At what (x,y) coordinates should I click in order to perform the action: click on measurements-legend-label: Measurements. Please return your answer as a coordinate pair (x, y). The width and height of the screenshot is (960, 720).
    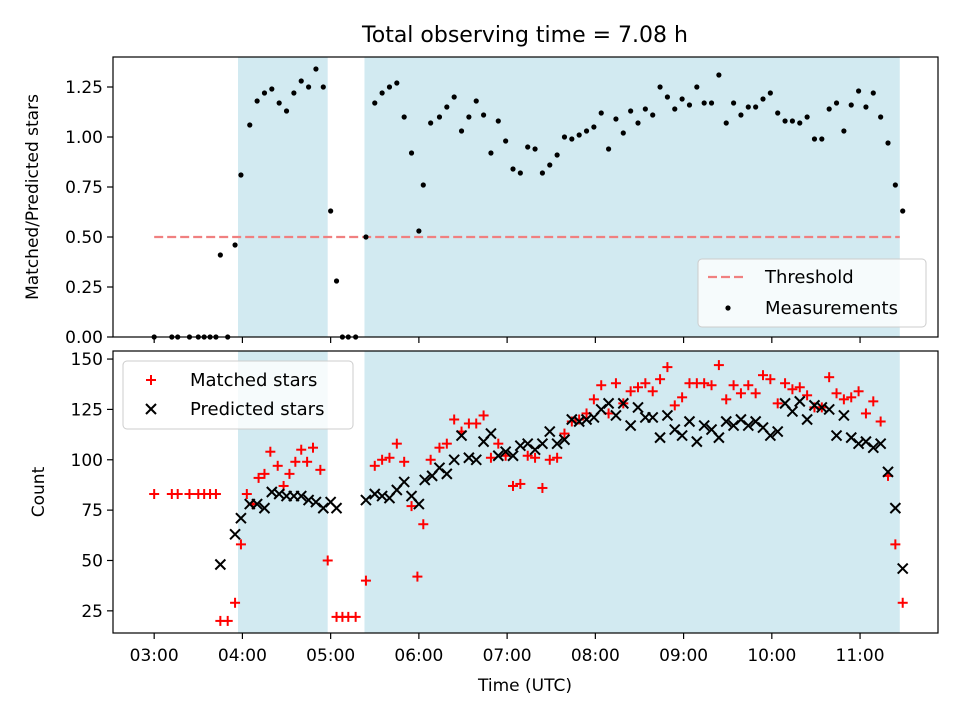
    Looking at the image, I should click on (831, 308).